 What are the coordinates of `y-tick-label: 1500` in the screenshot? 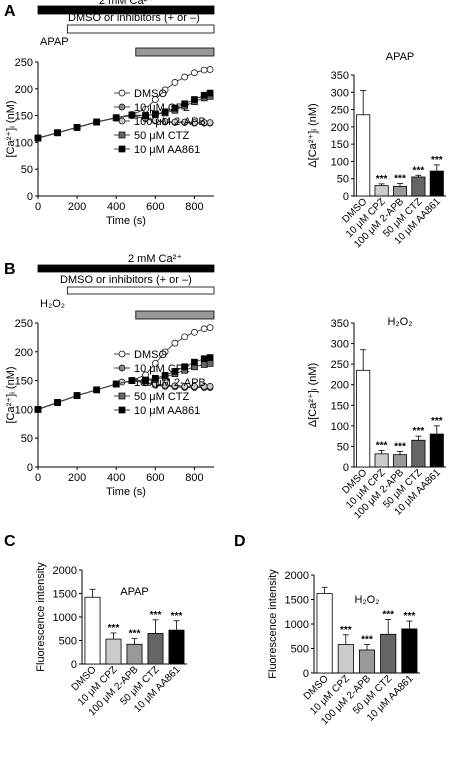 It's located at (65, 595).